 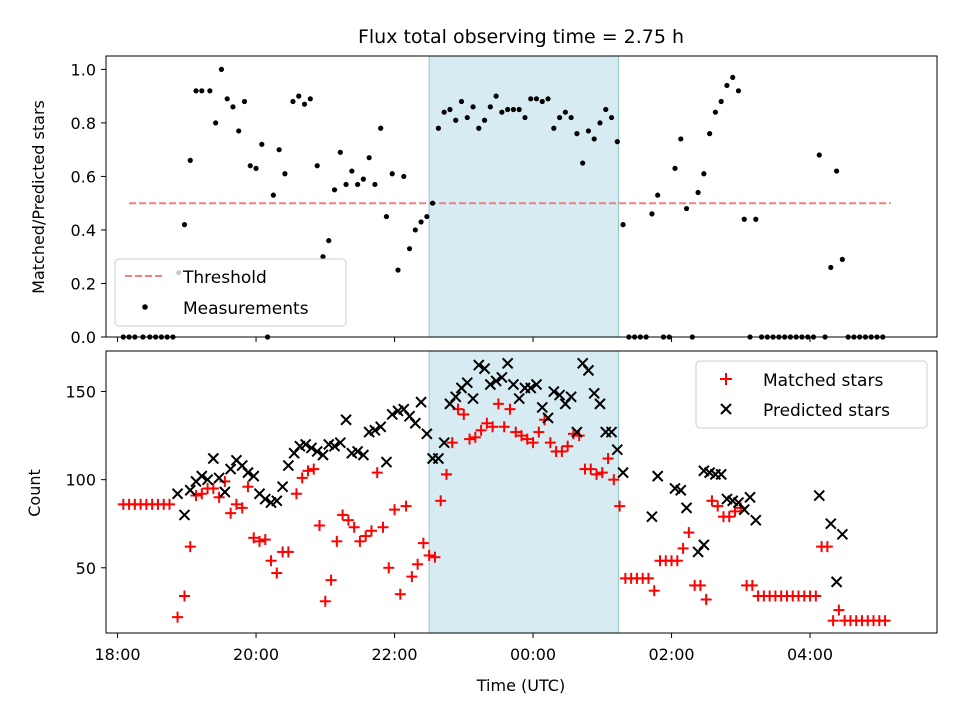 What do you see at coordinates (80, 480) in the screenshot?
I see `bottom-y-tick-label: 100` at bounding box center [80, 480].